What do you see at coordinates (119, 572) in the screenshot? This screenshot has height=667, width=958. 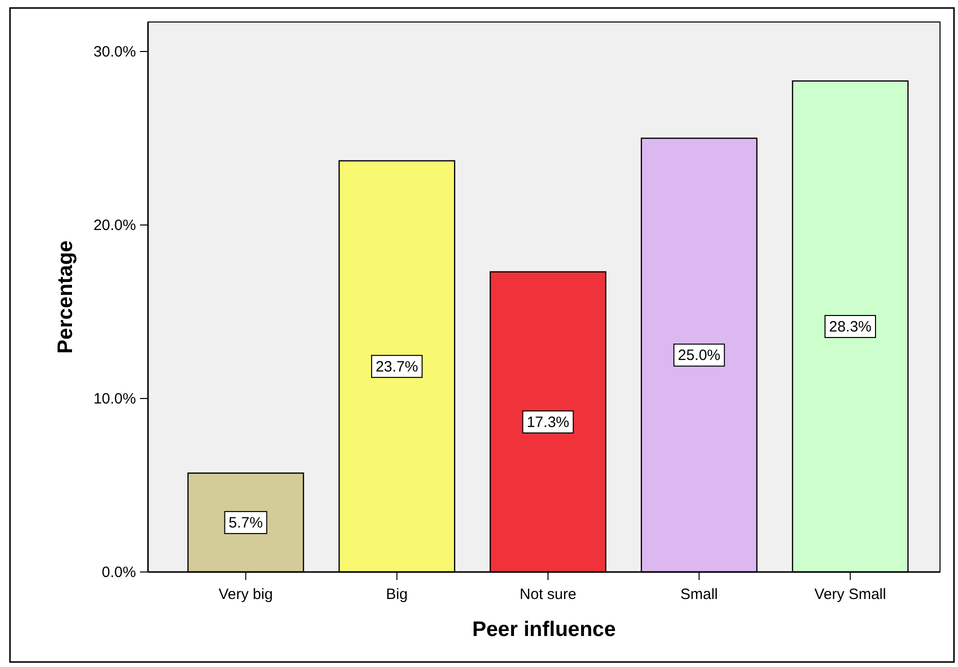 I see `y-tick-label: 0.0%` at bounding box center [119, 572].